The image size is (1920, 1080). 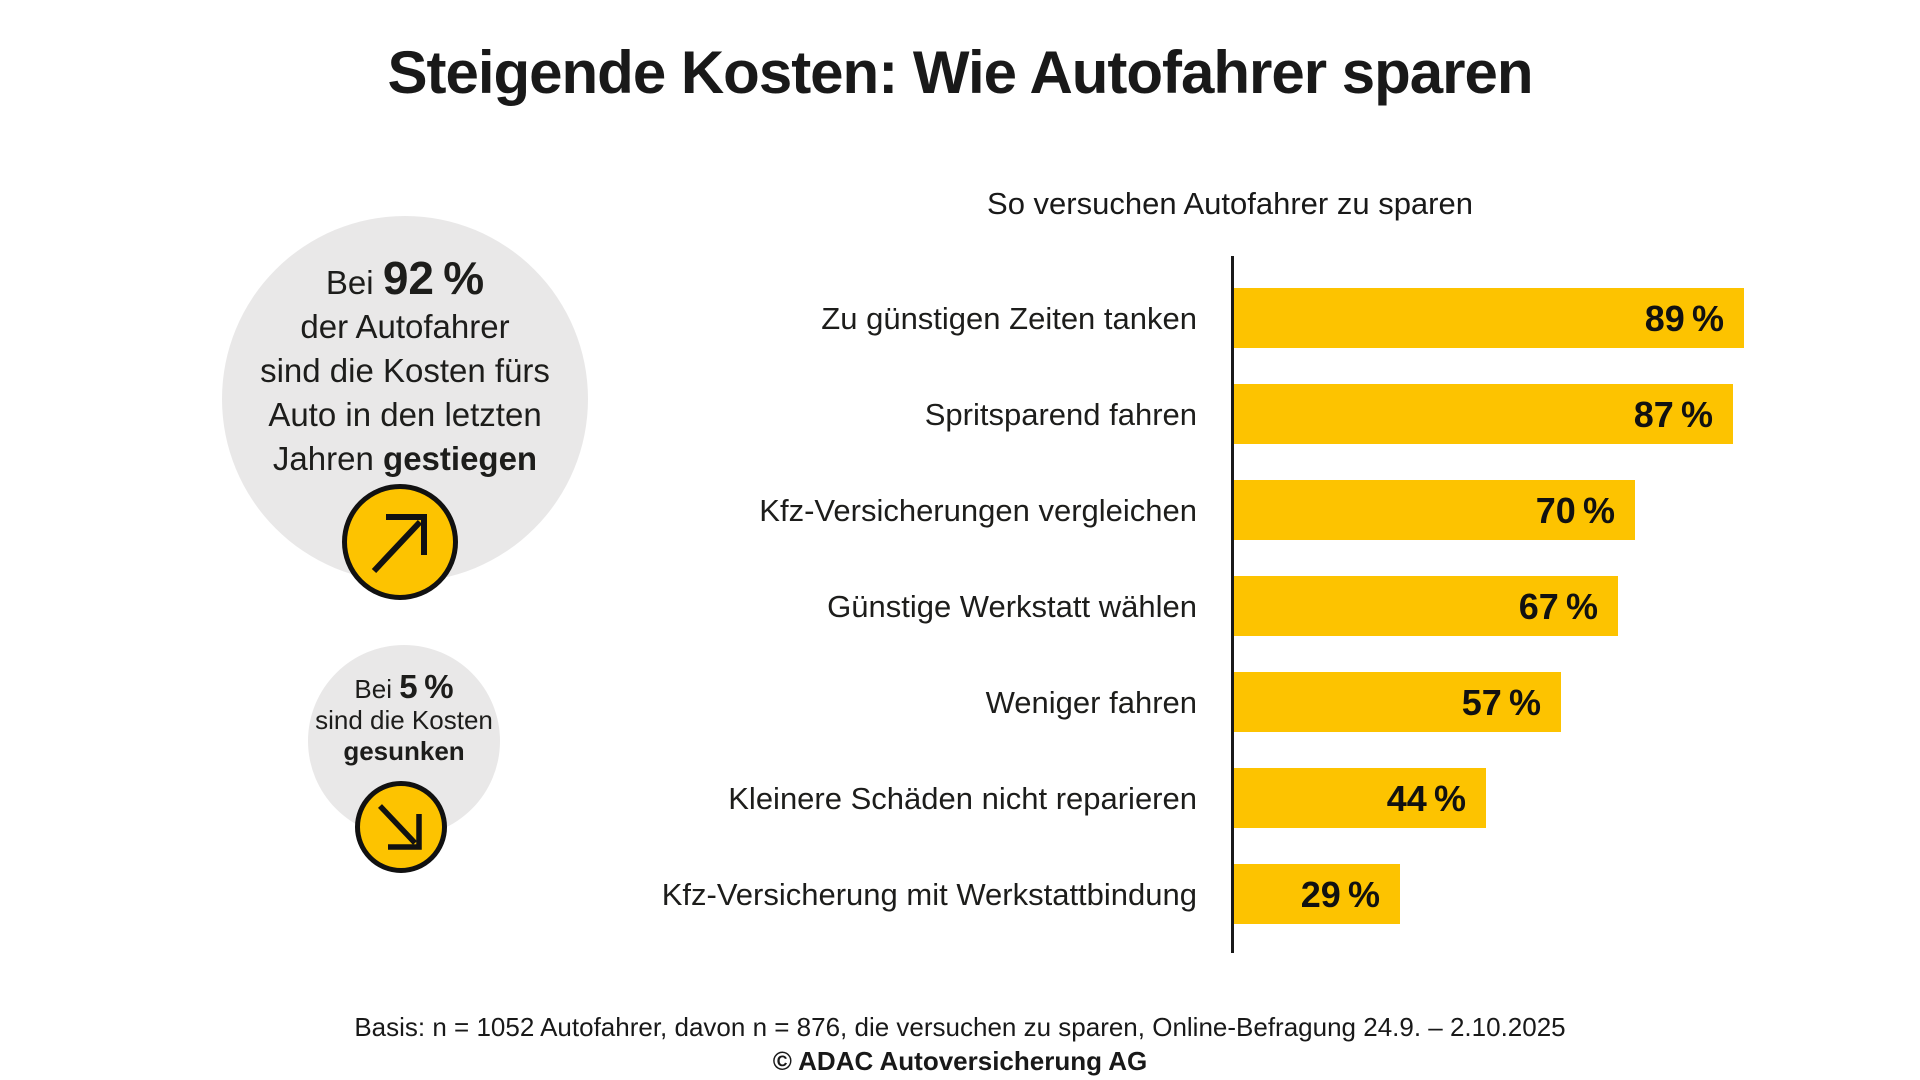 I want to click on bar: 29 %, so click(x=1317, y=894).